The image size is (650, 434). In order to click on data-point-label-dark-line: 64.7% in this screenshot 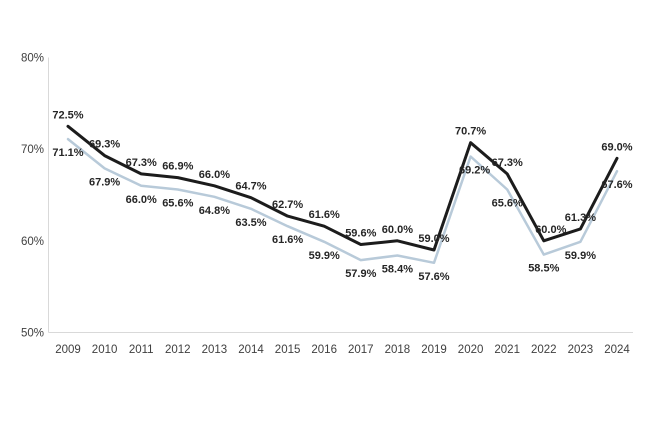, I will do `click(250, 187)`.